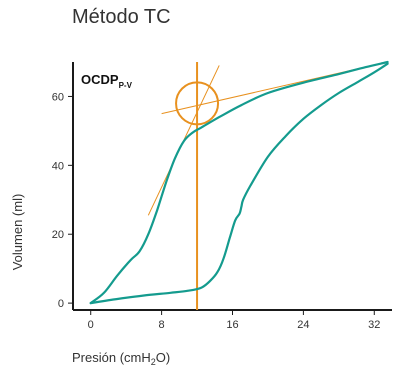 This screenshot has height=368, width=393. I want to click on x-tick-label: 8, so click(162, 325).